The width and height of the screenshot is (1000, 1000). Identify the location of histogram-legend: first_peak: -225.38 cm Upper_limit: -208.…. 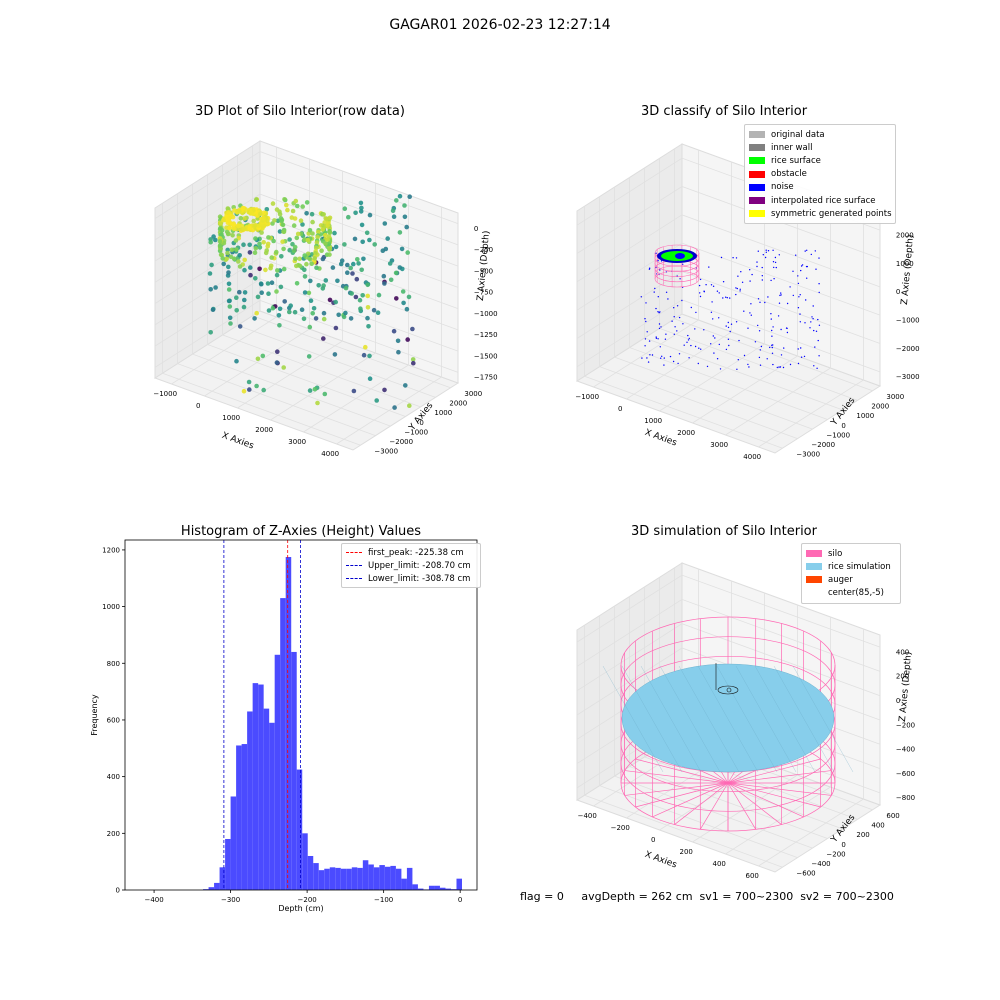
(411, 565).